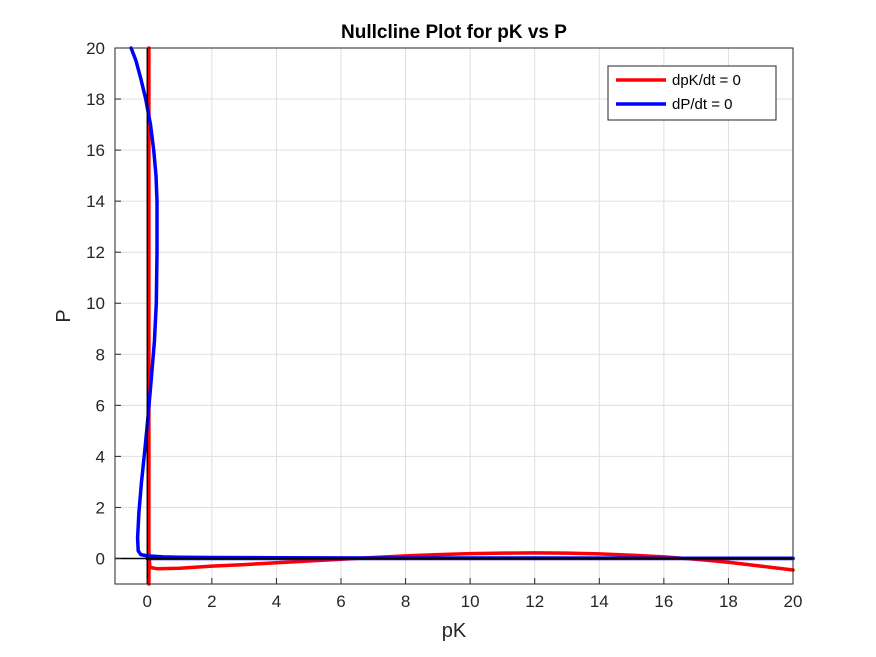 The height and width of the screenshot is (657, 876). Describe the element at coordinates (728, 601) in the screenshot. I see `x-tick-label: 18` at that location.